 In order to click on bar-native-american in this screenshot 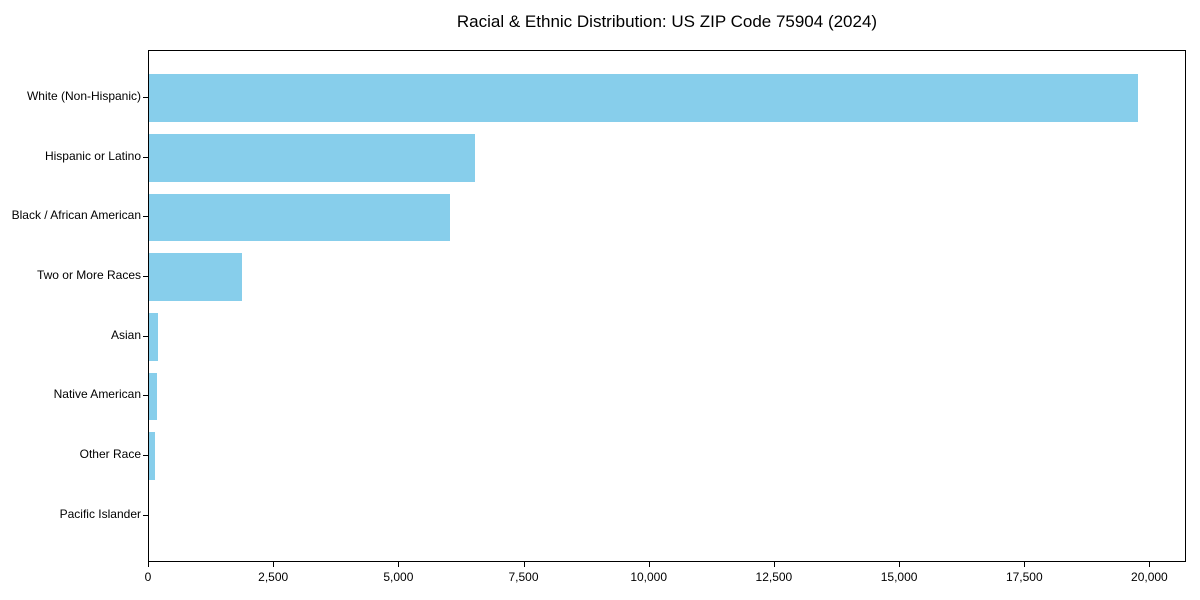, I will do `click(153, 396)`.